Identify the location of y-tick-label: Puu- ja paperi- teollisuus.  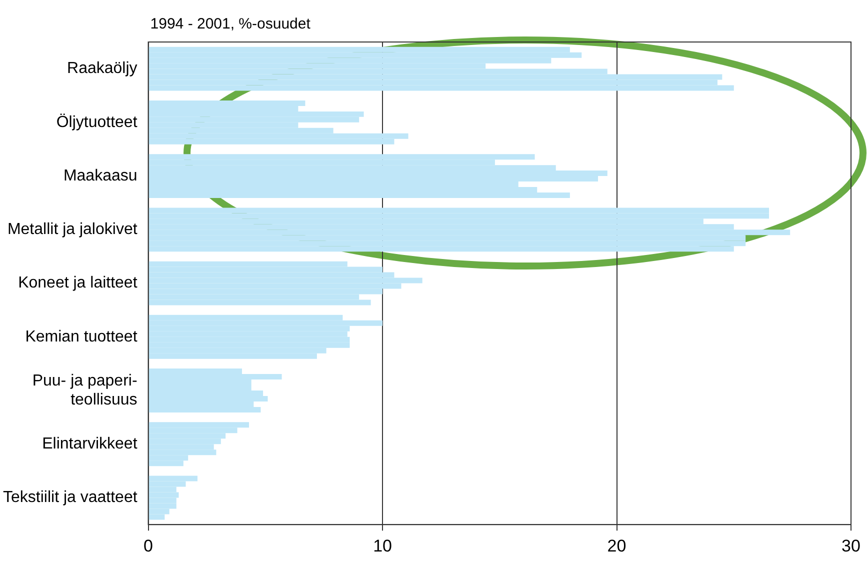
(85, 390).